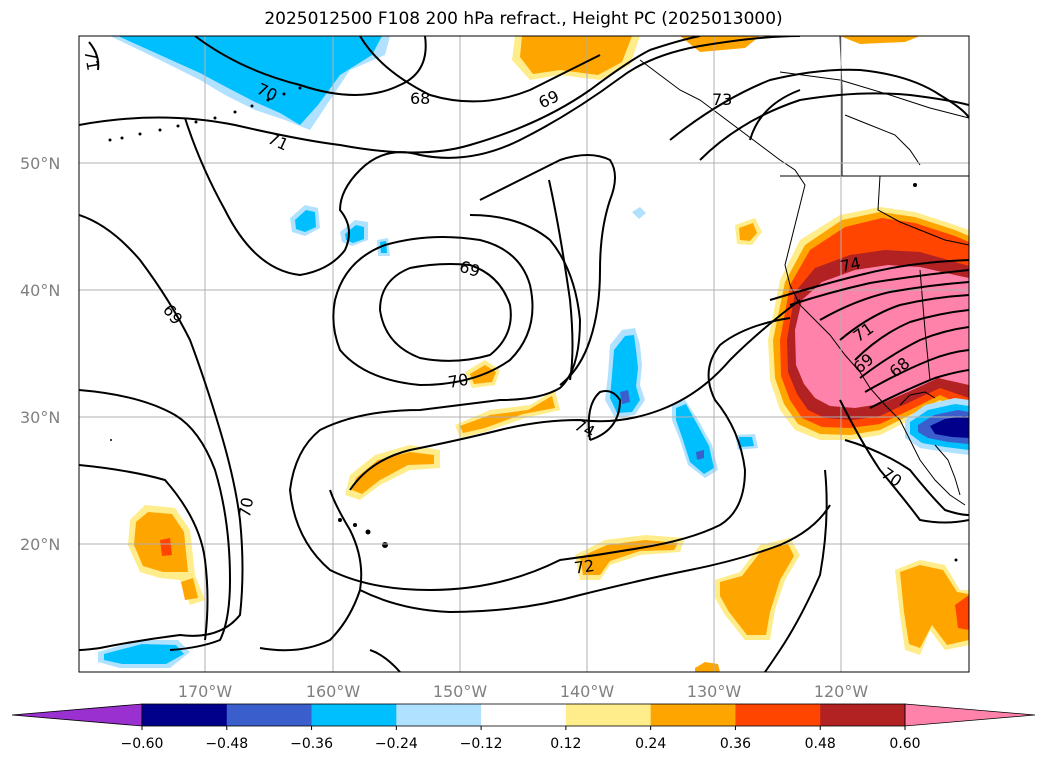 Image resolution: width=1047 pixels, height=765 pixels. Describe the element at coordinates (396, 744) in the screenshot. I see `colorbar-tick-label: −0.24` at that location.